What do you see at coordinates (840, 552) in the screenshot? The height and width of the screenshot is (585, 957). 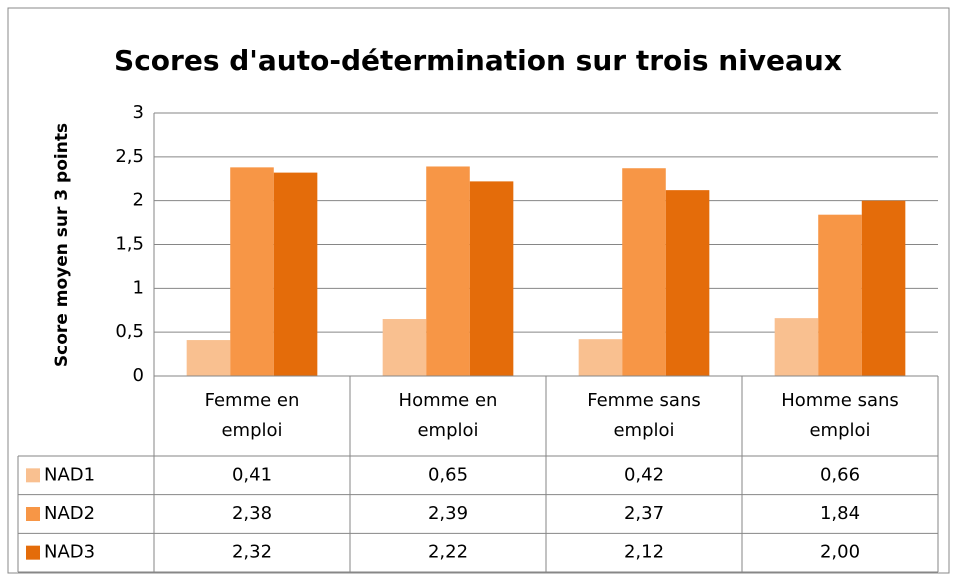 I see `table-value: 2,00` at bounding box center [840, 552].